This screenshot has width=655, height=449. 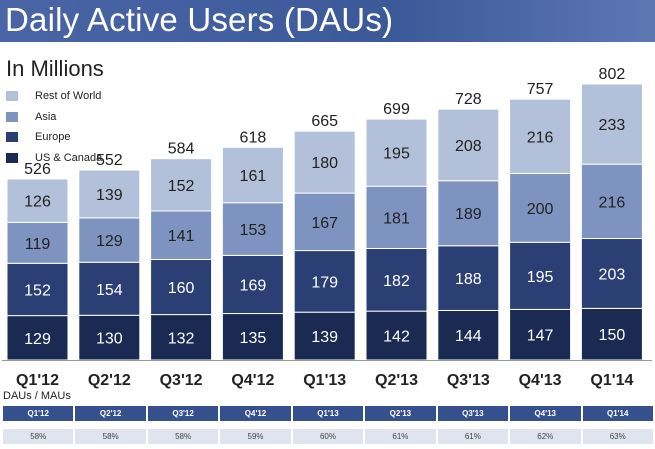 I want to click on segment-label: 141, so click(x=181, y=236).